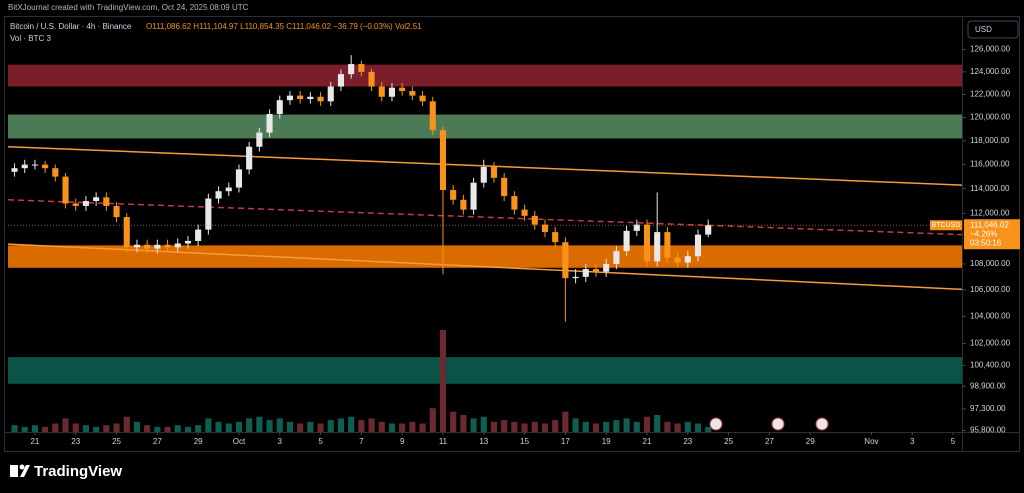 This screenshot has height=493, width=1024. What do you see at coordinates (647, 441) in the screenshot?
I see `x-tick-label: 21` at bounding box center [647, 441].